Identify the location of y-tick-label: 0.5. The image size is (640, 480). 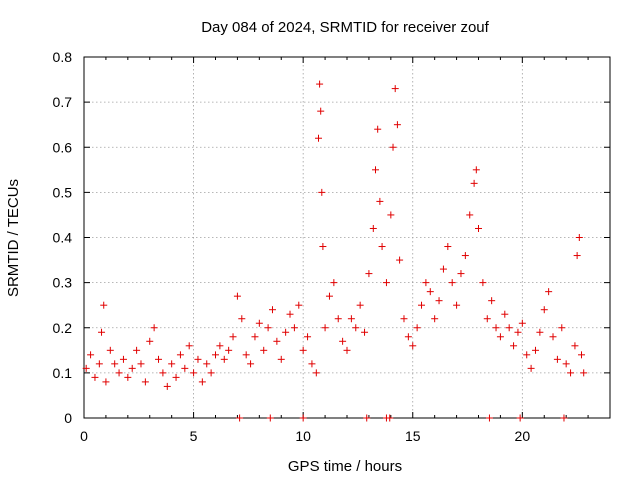
(63, 192).